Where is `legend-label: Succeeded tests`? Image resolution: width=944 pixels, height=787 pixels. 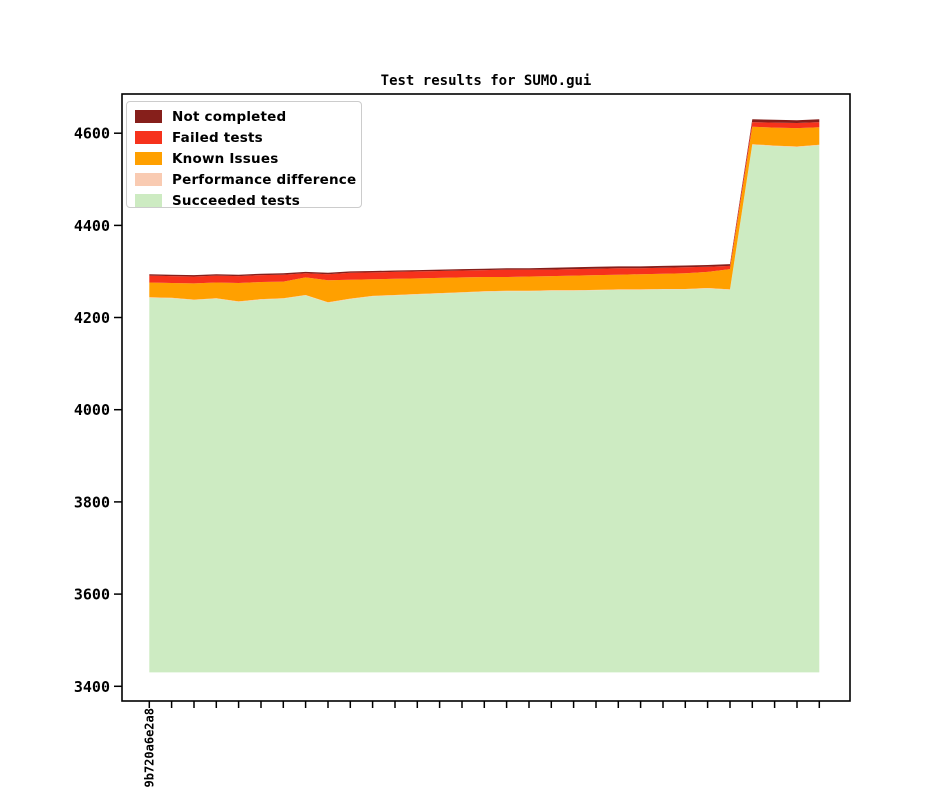 legend-label: Succeeded tests is located at coordinates (236, 200).